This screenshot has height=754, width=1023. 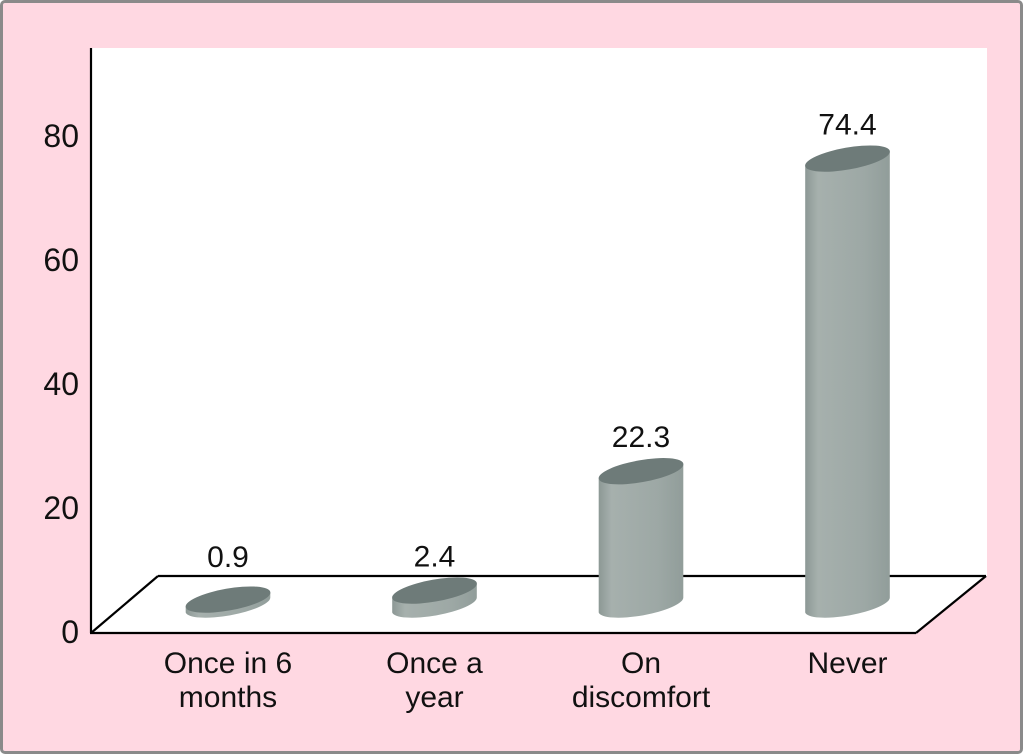 What do you see at coordinates (847, 125) in the screenshot?
I see `value-label: 74.4` at bounding box center [847, 125].